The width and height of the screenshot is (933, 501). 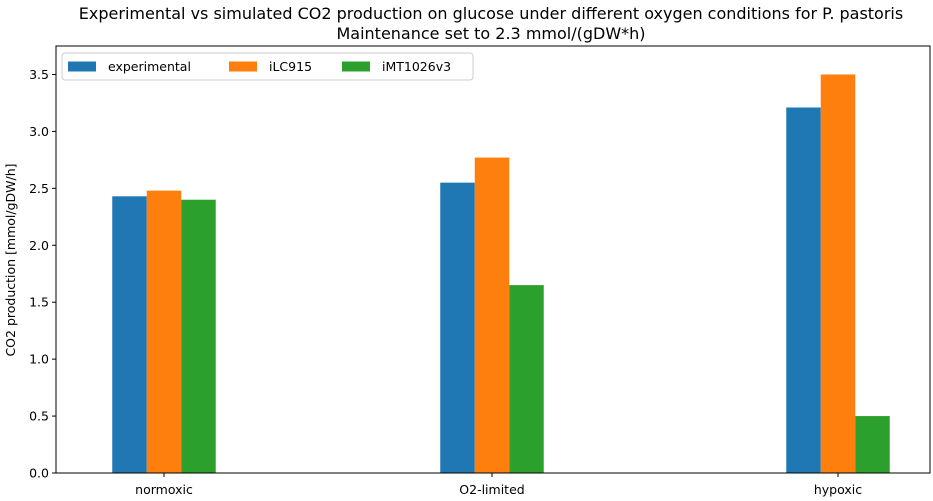 I want to click on x-axis: normoxic O2-limited hypoxic, so click(x=498, y=485).